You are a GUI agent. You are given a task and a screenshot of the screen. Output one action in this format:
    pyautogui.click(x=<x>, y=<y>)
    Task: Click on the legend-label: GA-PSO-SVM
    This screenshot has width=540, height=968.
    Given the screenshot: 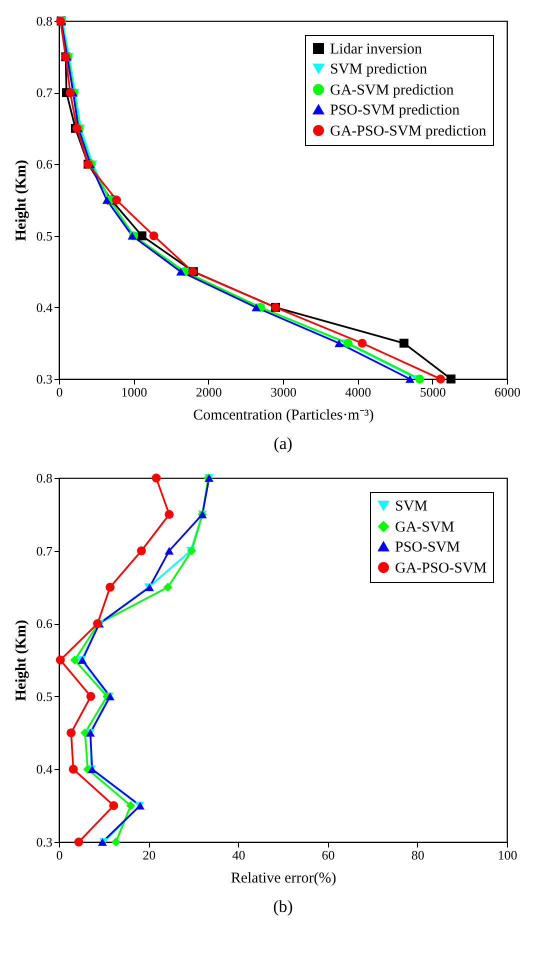 What is the action you would take?
    pyautogui.click(x=441, y=568)
    